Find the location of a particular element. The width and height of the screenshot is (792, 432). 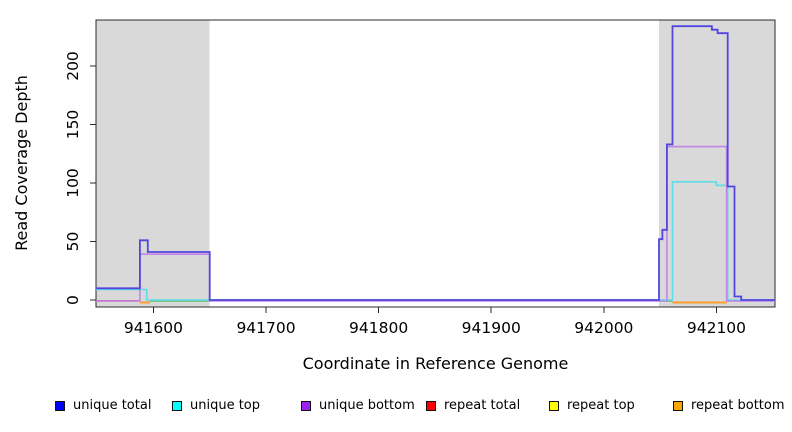

repeat-total-swatch-icon is located at coordinates (431, 406).